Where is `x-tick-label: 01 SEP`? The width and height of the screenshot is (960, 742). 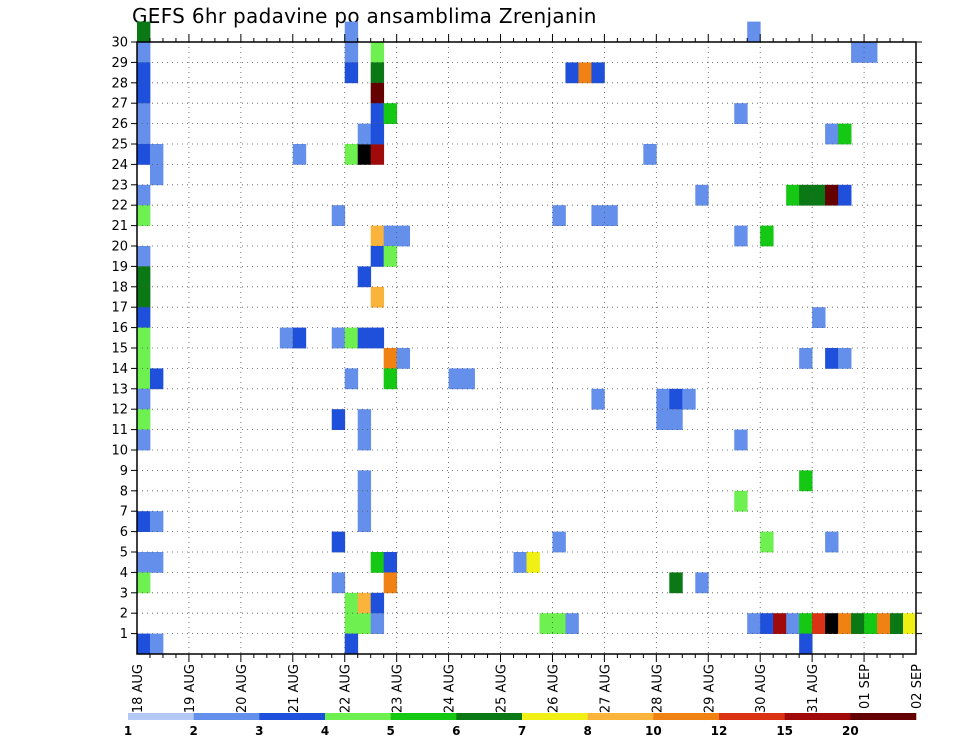
x-tick-label: 01 SEP is located at coordinates (865, 686).